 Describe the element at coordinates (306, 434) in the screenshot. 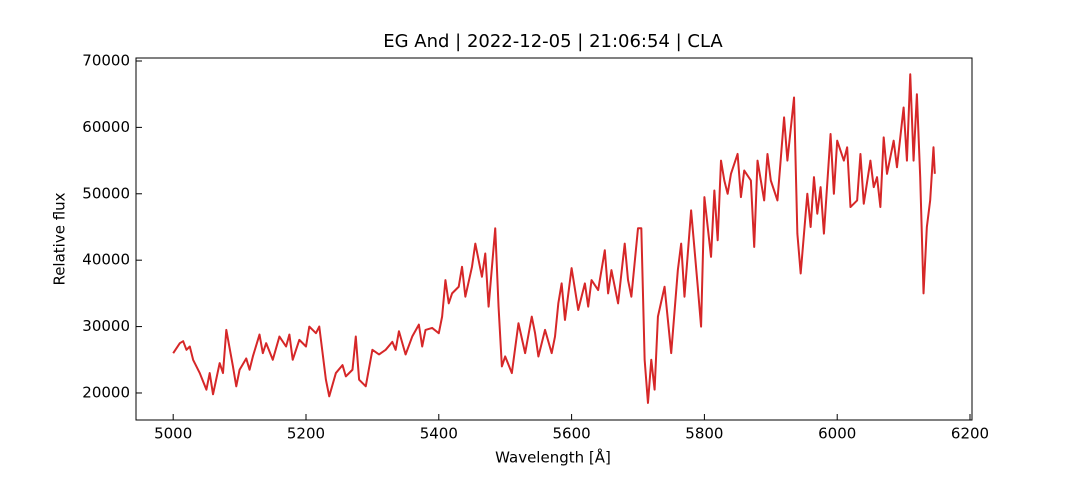

I see `x-tick-label: 5200` at that location.